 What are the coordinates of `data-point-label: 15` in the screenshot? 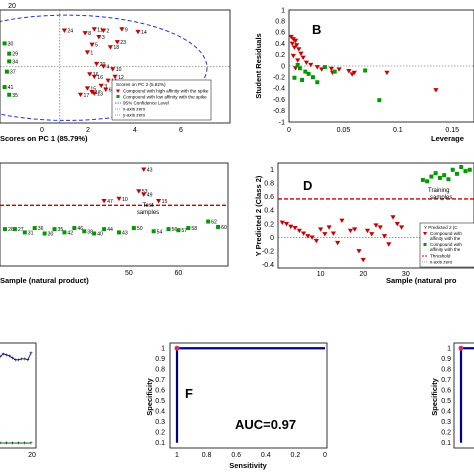 It's located at (93, 89).